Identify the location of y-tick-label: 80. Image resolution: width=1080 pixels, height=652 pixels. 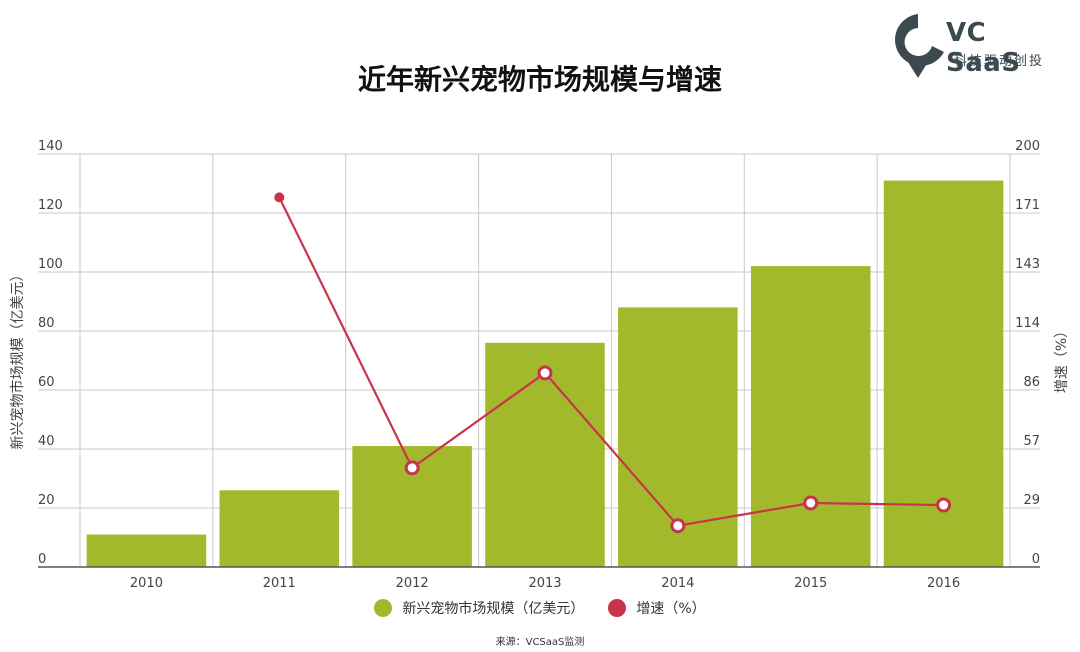
(46, 323).